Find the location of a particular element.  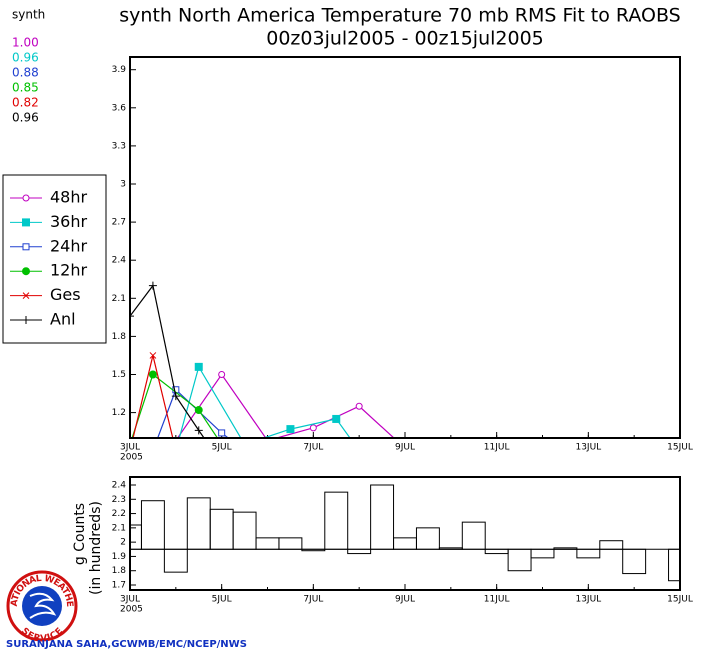

chart-subtitle: 00z03jul2005 - 00z15jul2005 is located at coordinates (405, 39).